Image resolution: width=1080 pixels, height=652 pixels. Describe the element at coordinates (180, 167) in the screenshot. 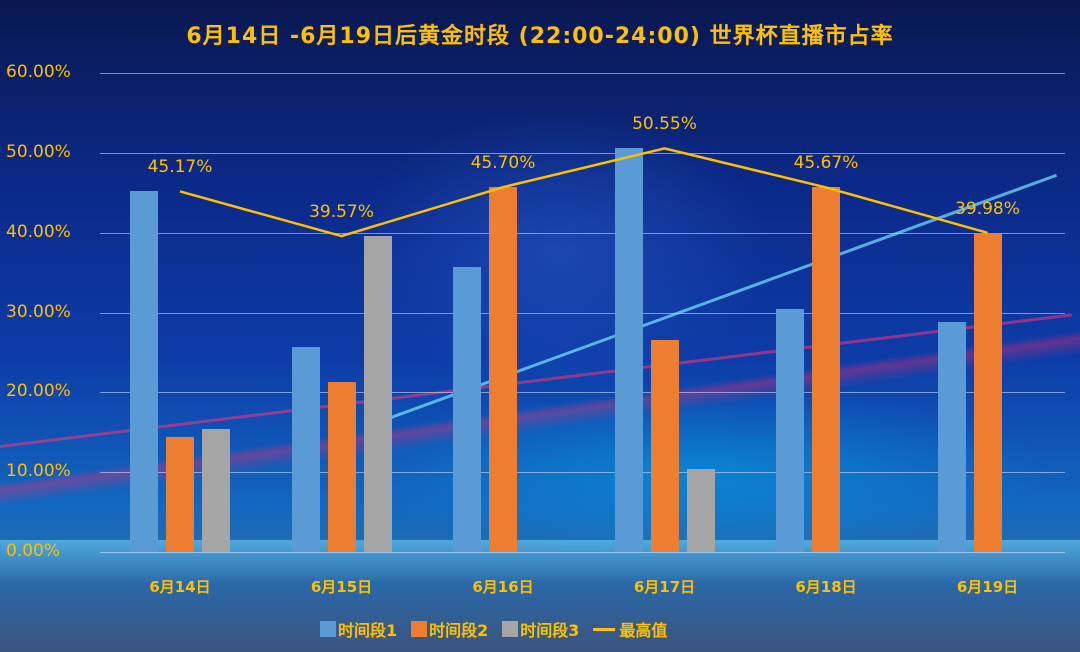

I see `data-label: 45.17%` at that location.